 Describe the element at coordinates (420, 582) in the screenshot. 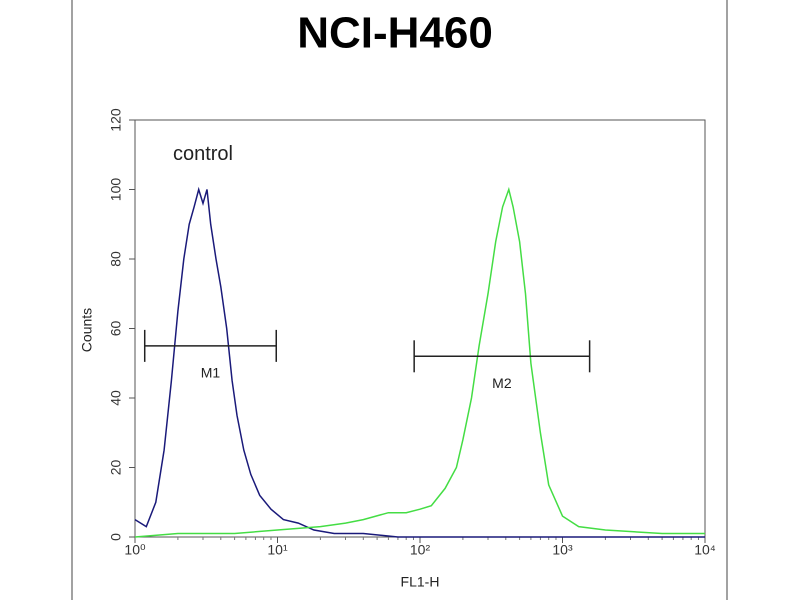

I see `x-axis-label: FL1-H` at that location.